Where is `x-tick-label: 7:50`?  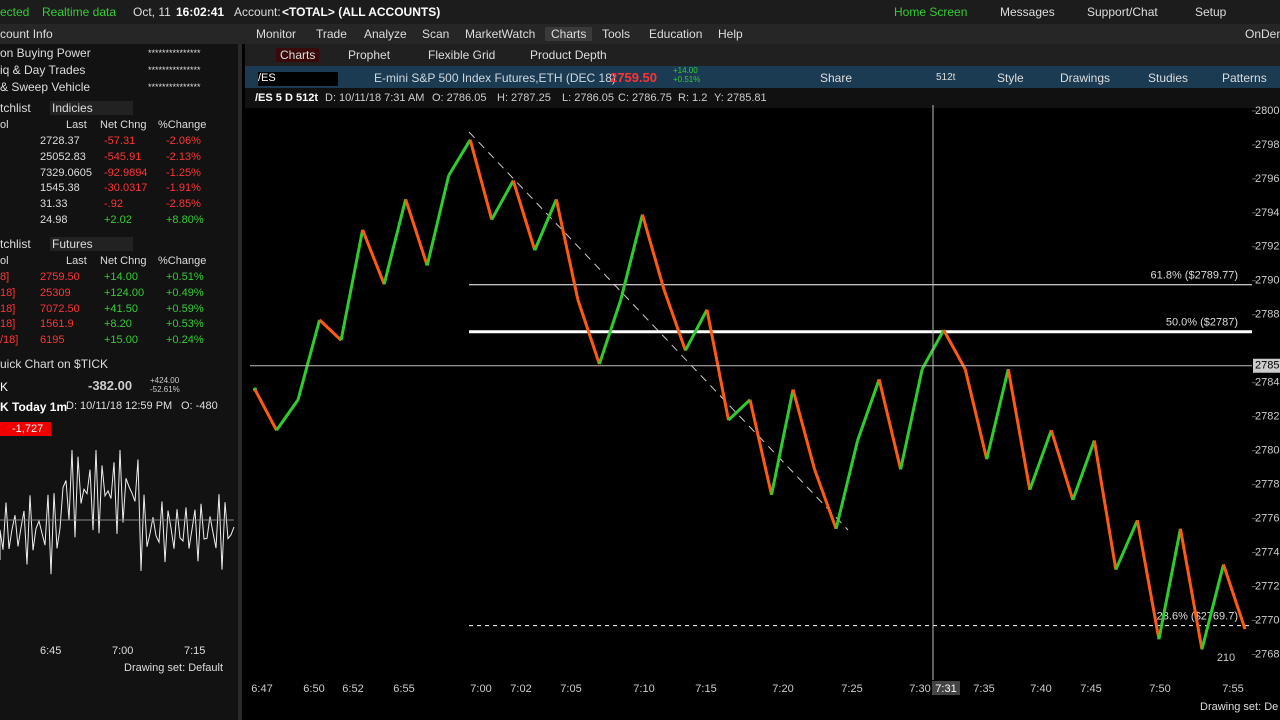 x-tick-label: 7:50 is located at coordinates (1159, 689).